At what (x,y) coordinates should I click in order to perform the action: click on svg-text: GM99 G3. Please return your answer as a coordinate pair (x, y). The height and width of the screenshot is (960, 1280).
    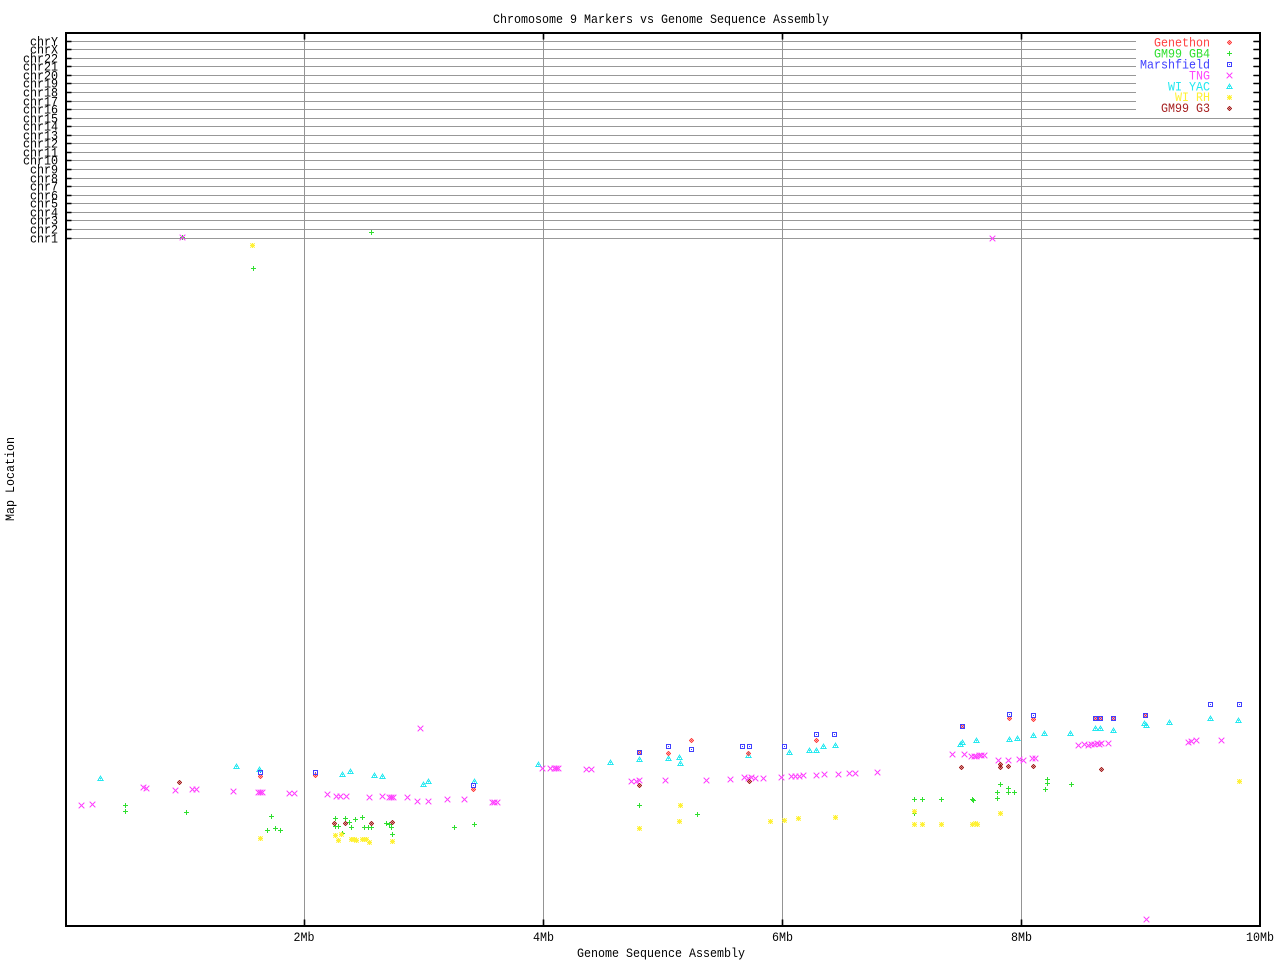
    Looking at the image, I should click on (1185, 109).